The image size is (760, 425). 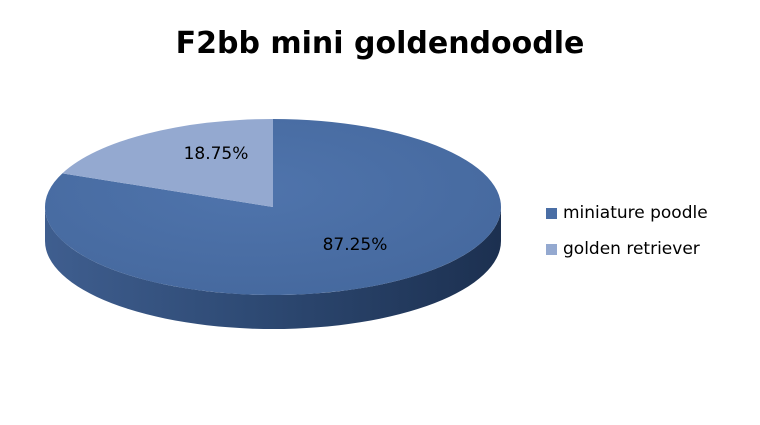 What do you see at coordinates (167, 163) in the screenshot?
I see `slice-golden-retriever` at bounding box center [167, 163].